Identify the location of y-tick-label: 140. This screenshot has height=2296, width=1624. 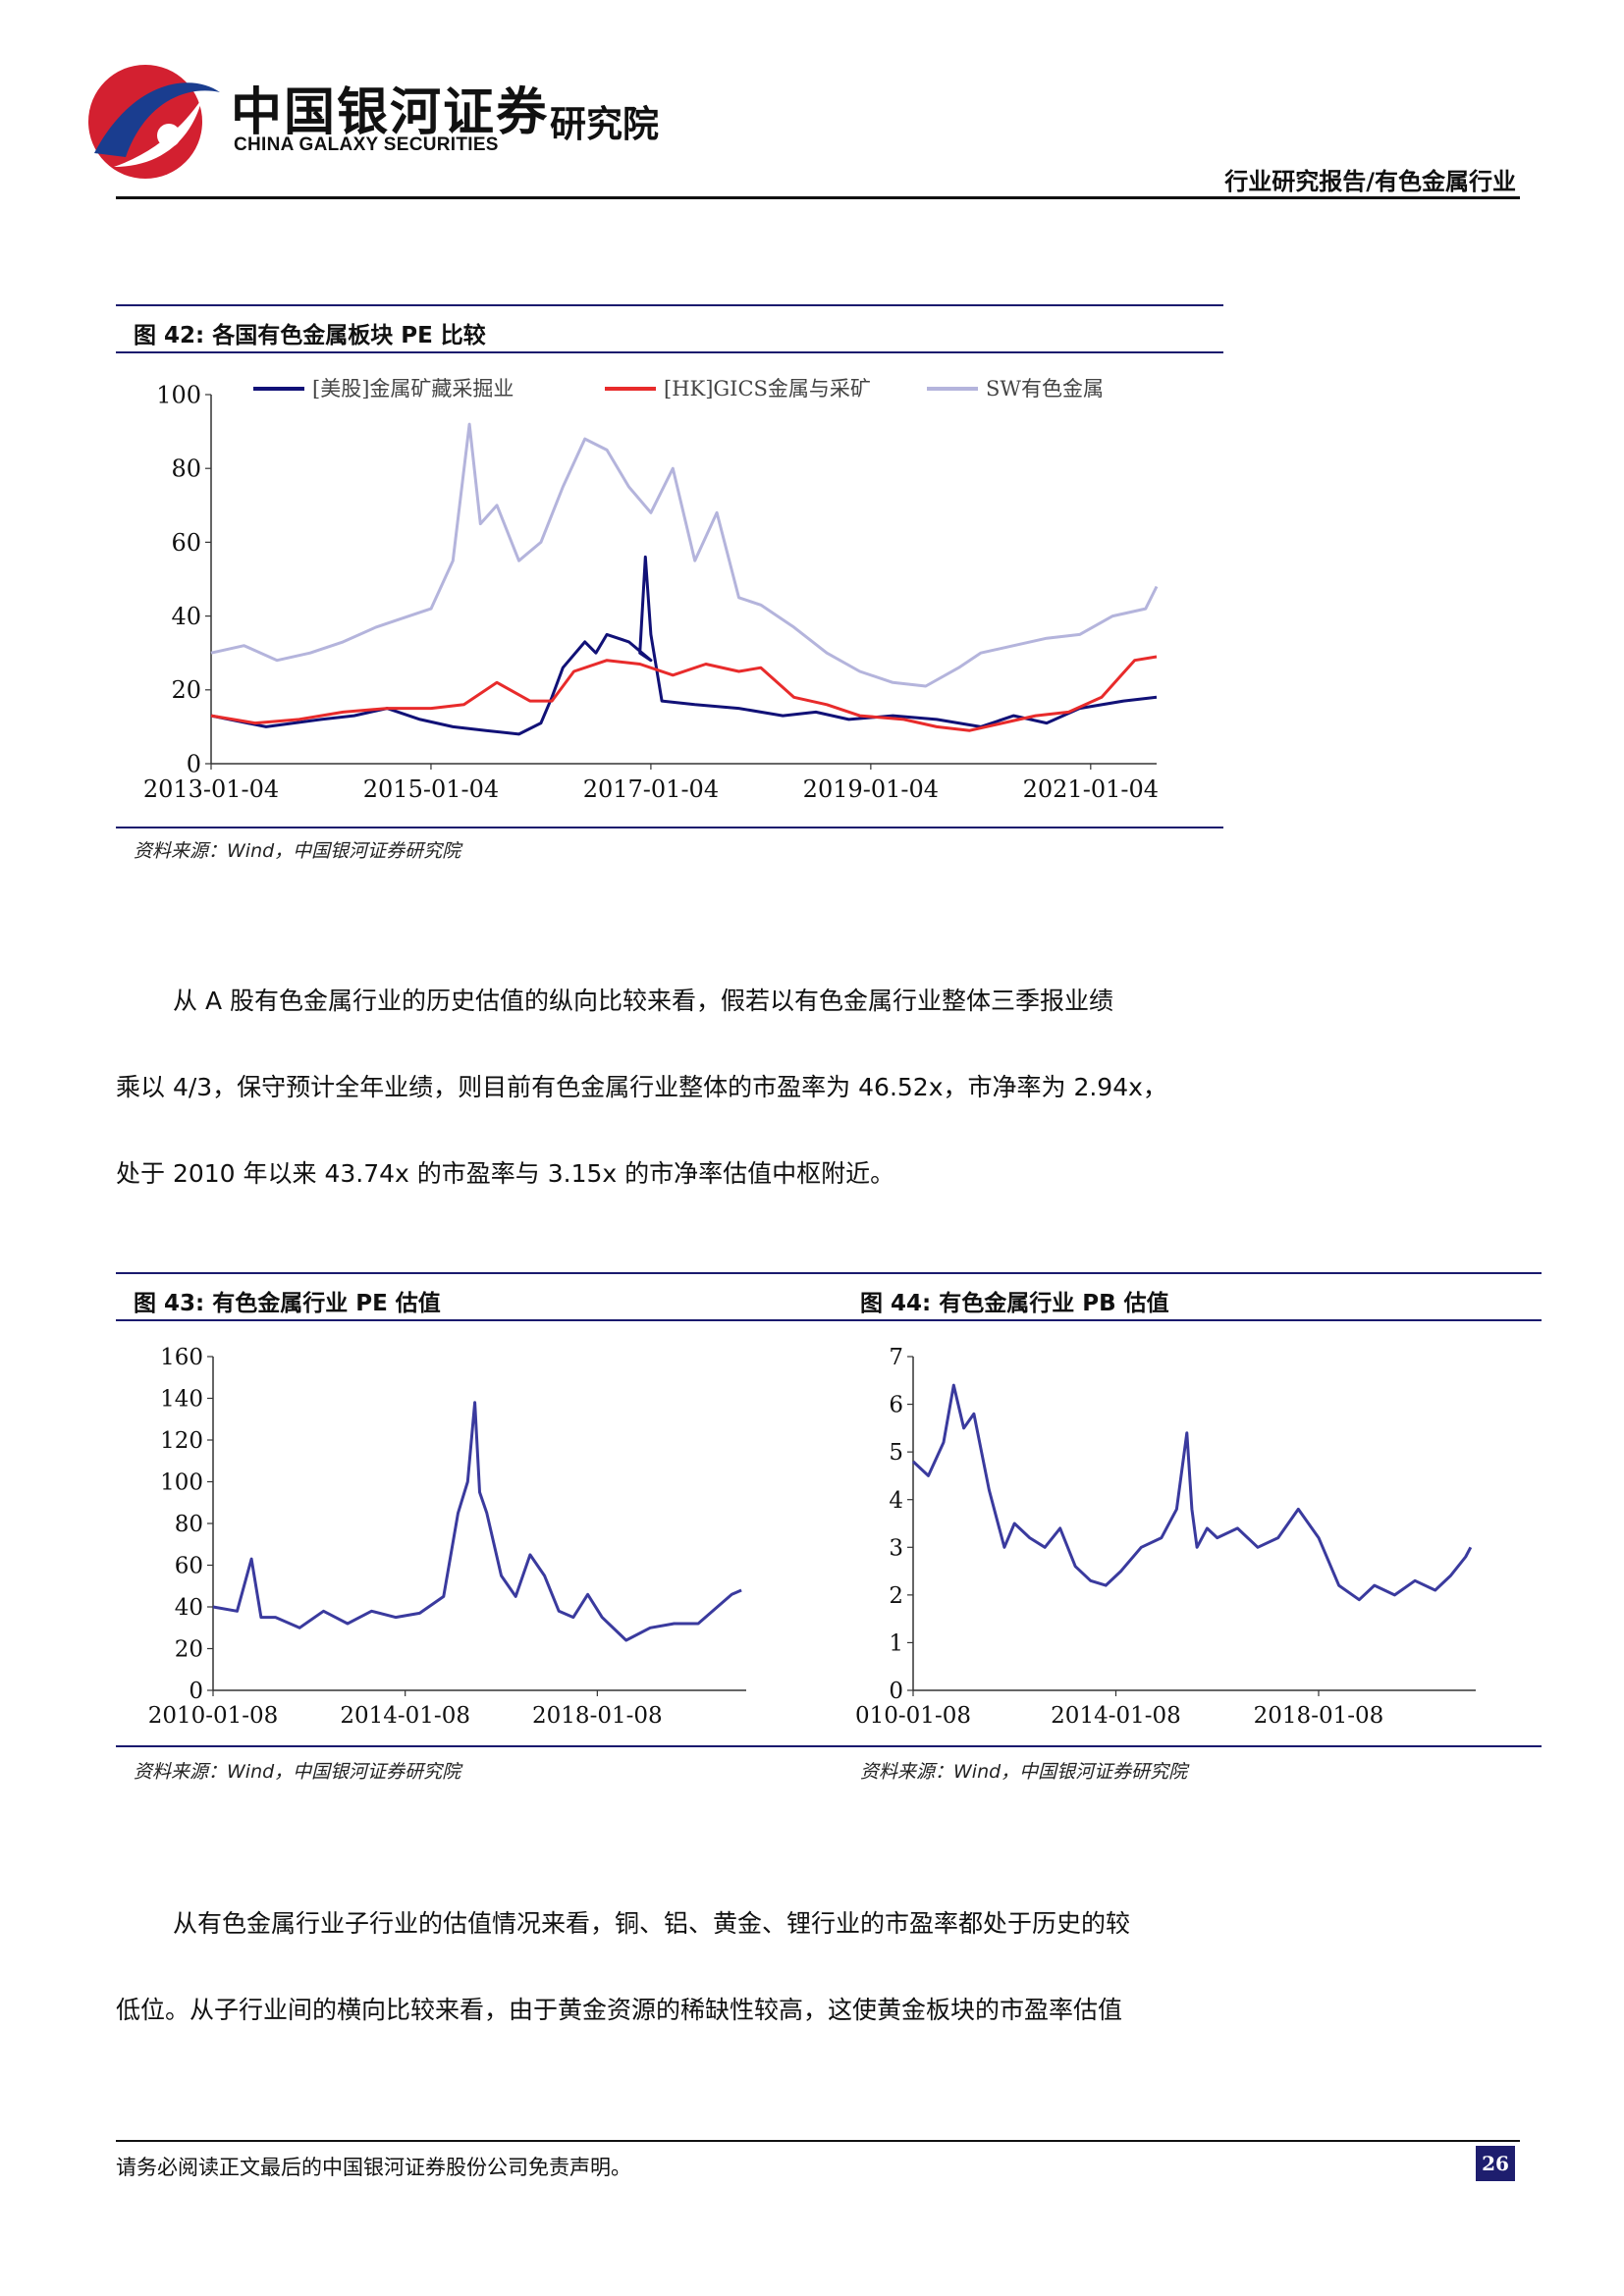
(181, 1400).